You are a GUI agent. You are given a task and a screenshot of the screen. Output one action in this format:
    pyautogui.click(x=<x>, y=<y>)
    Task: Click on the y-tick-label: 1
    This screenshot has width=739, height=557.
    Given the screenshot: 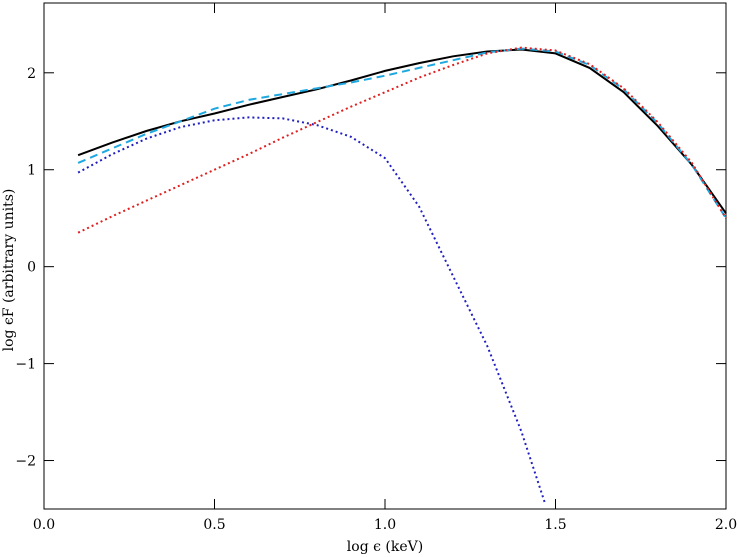 What is the action you would take?
    pyautogui.click(x=31, y=171)
    